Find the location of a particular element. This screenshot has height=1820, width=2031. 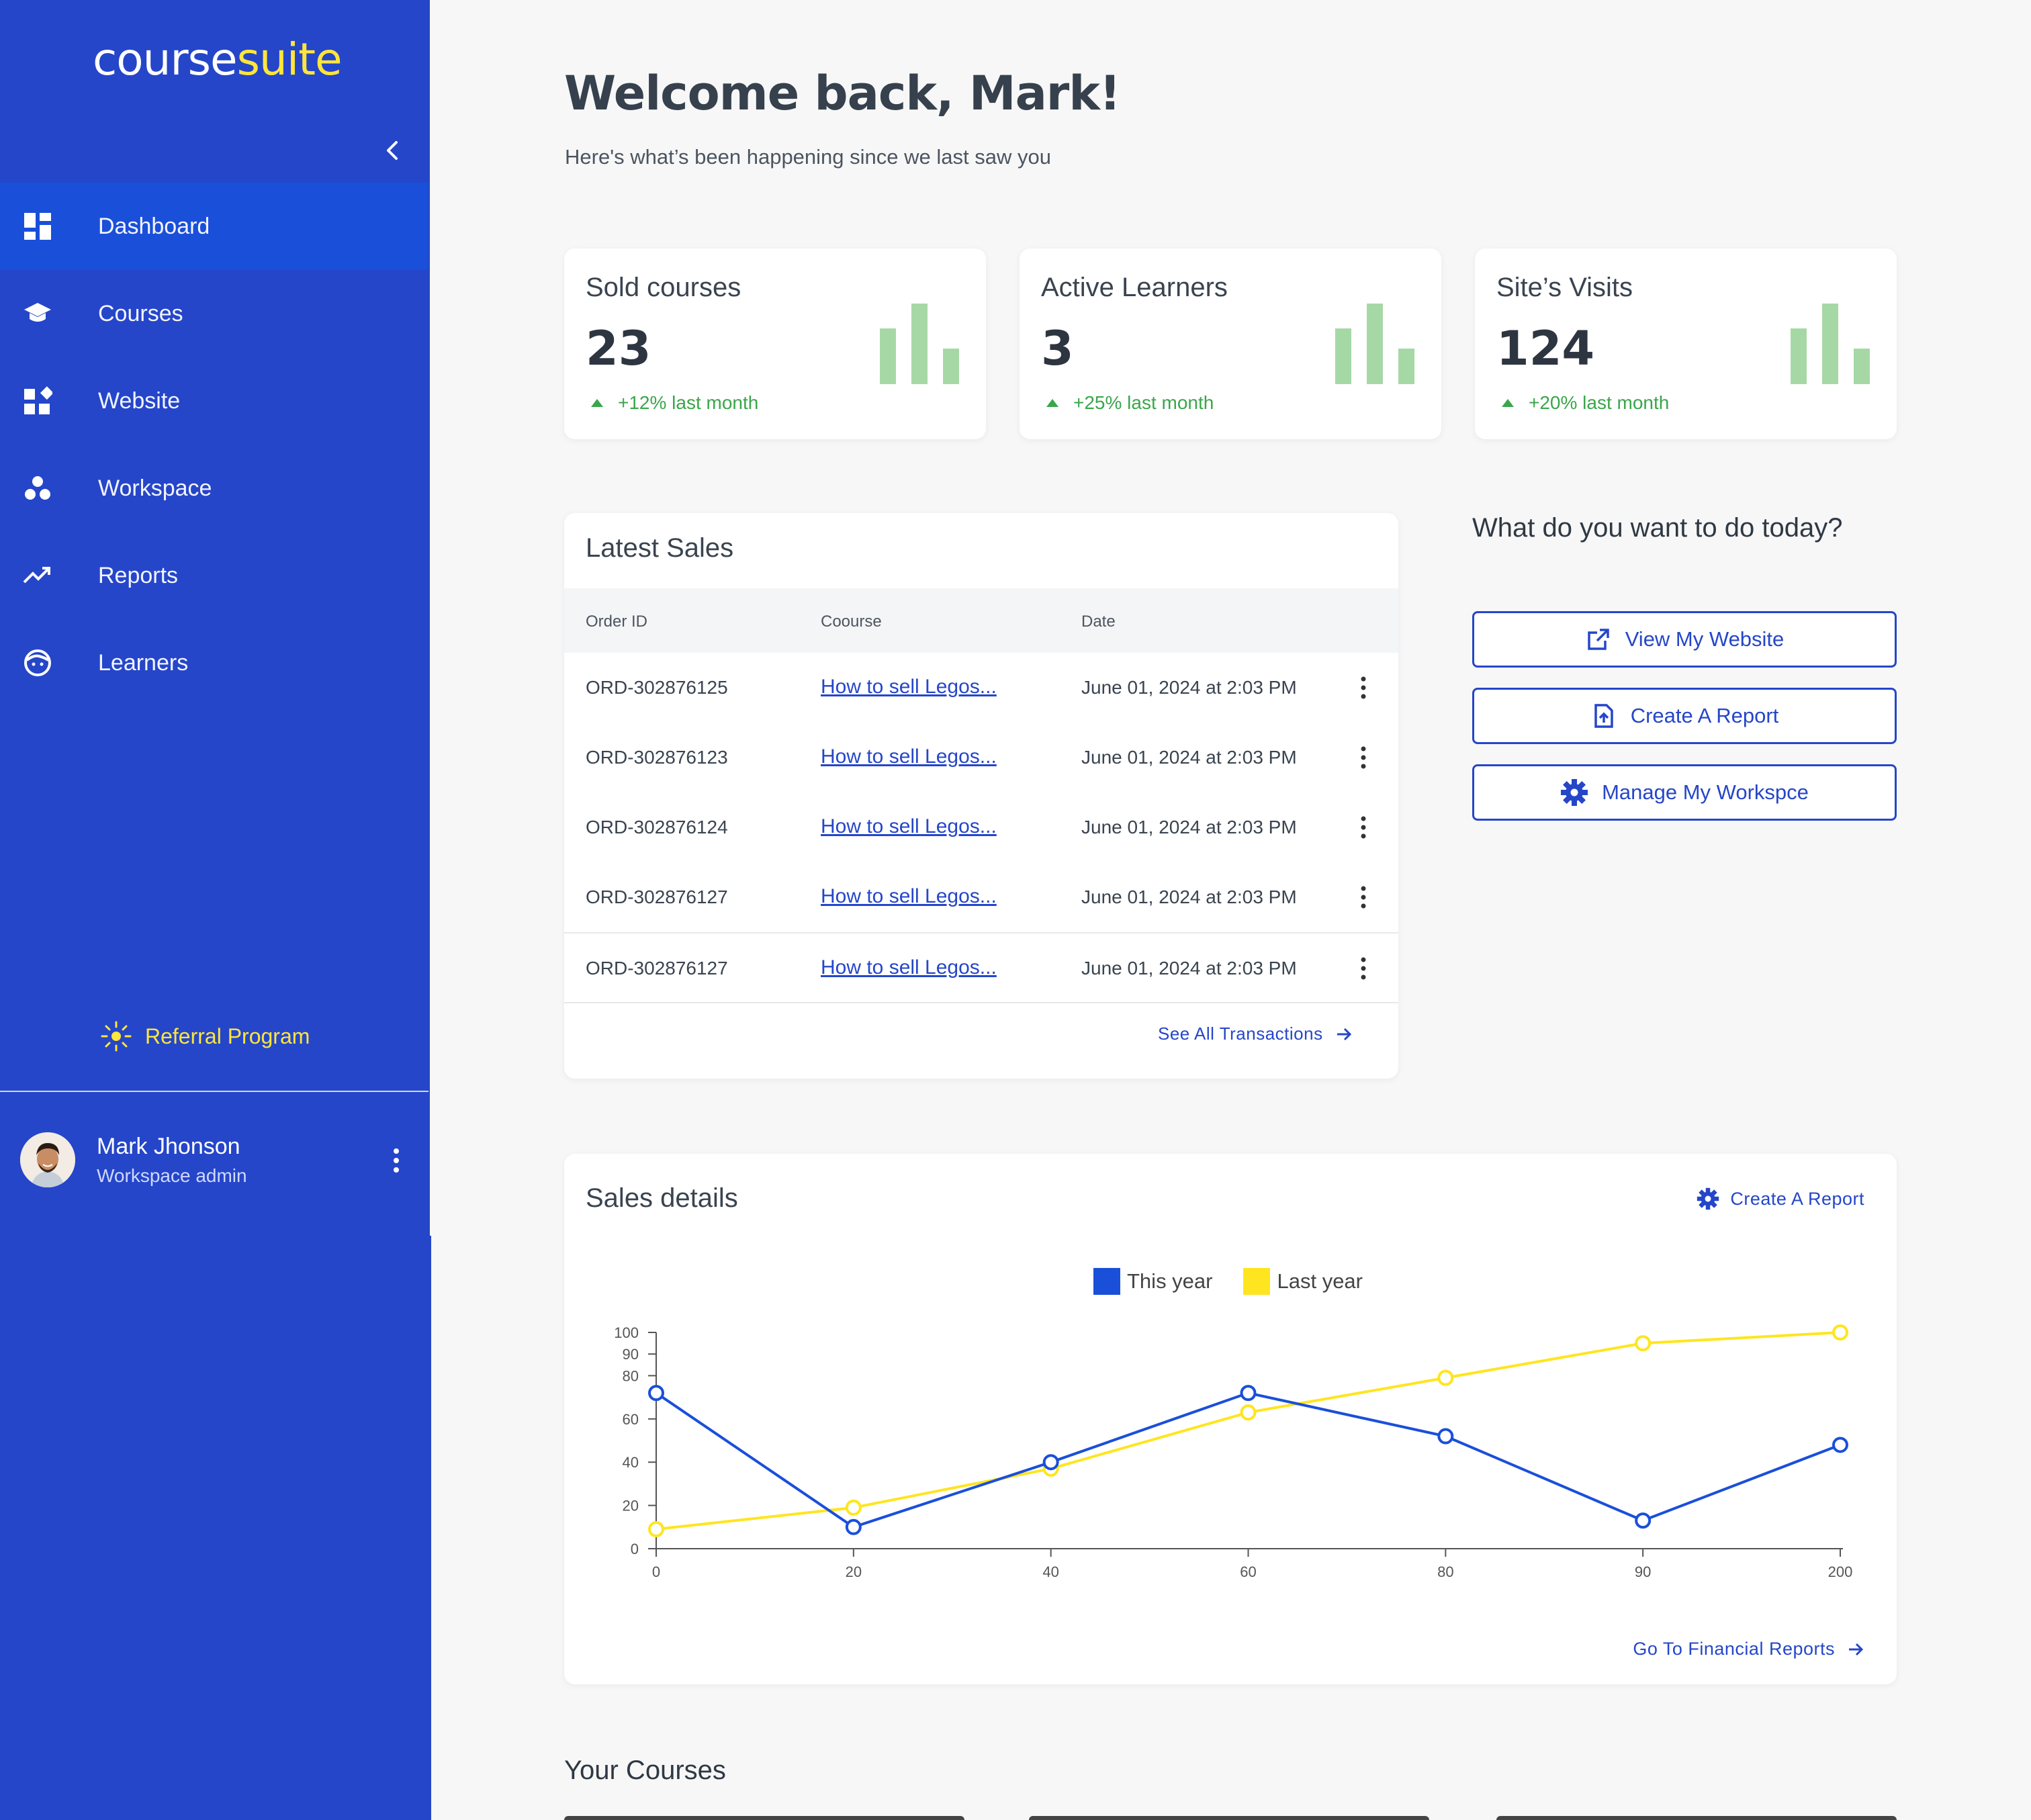

y-tick-label: 90 is located at coordinates (631, 1354).